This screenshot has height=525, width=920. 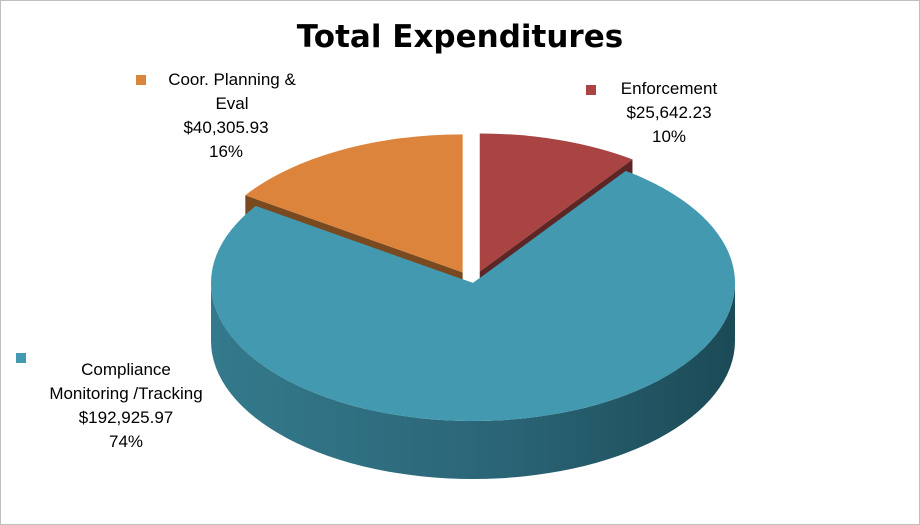 What do you see at coordinates (669, 88) in the screenshot?
I see `slice-name: Enforcement` at bounding box center [669, 88].